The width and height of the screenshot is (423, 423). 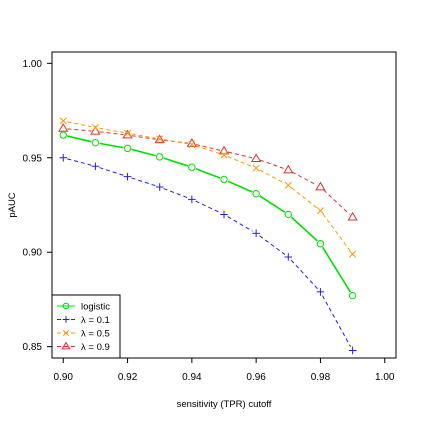 I want to click on legend-label: λ = 0.1, so click(x=95, y=320).